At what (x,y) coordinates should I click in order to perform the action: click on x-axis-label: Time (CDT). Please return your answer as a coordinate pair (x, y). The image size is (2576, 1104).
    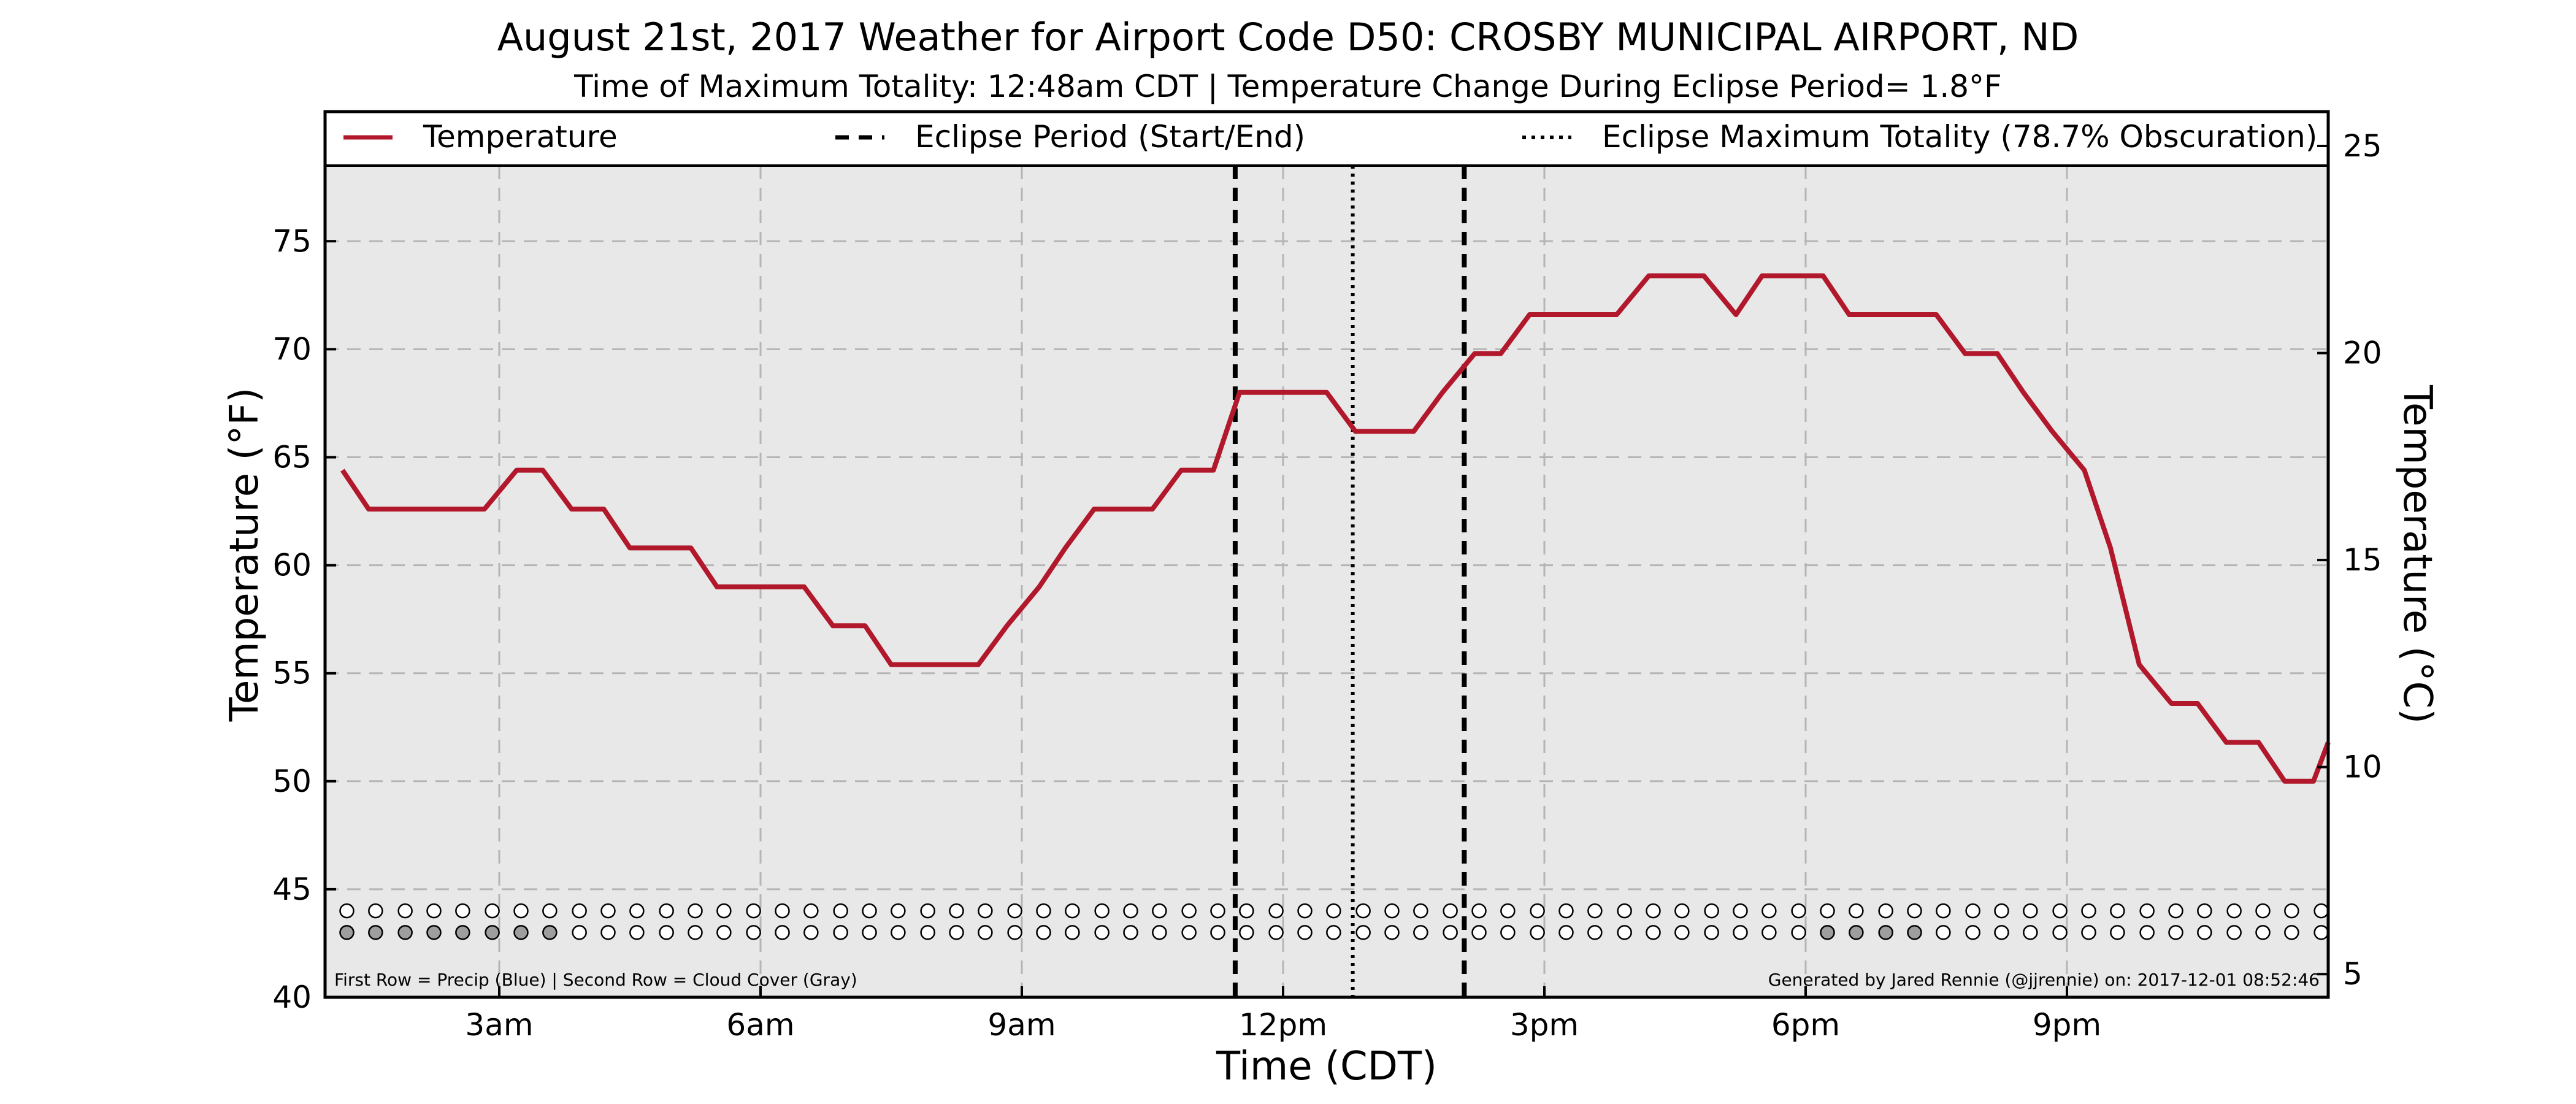
    Looking at the image, I should click on (1326, 1066).